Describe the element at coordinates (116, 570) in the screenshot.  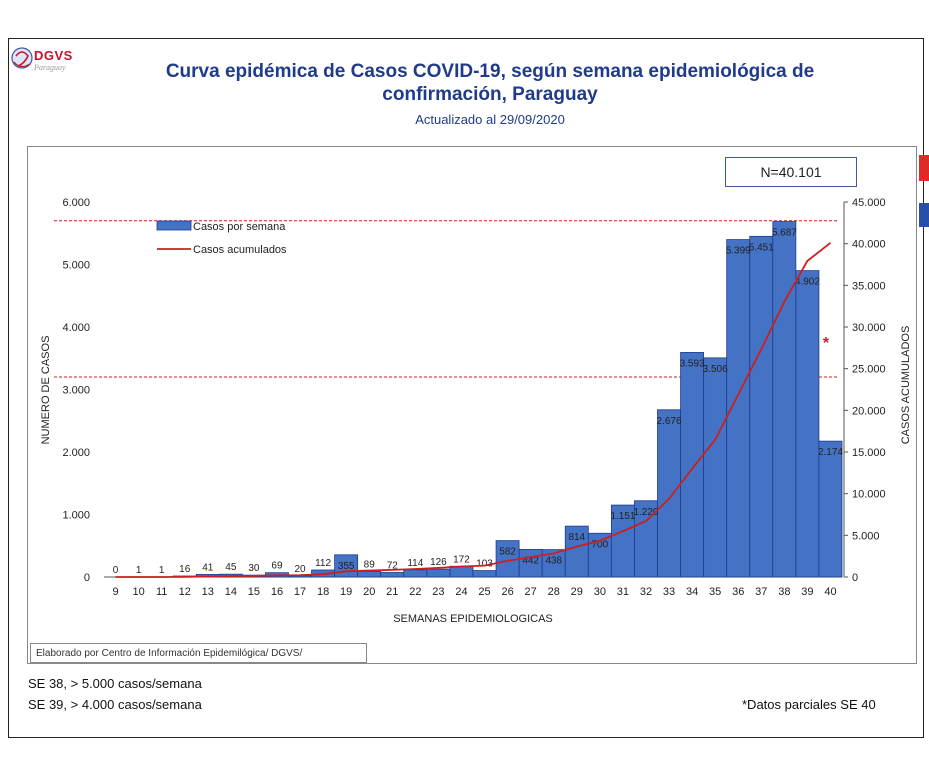
I see `bar-value-label: 0` at that location.